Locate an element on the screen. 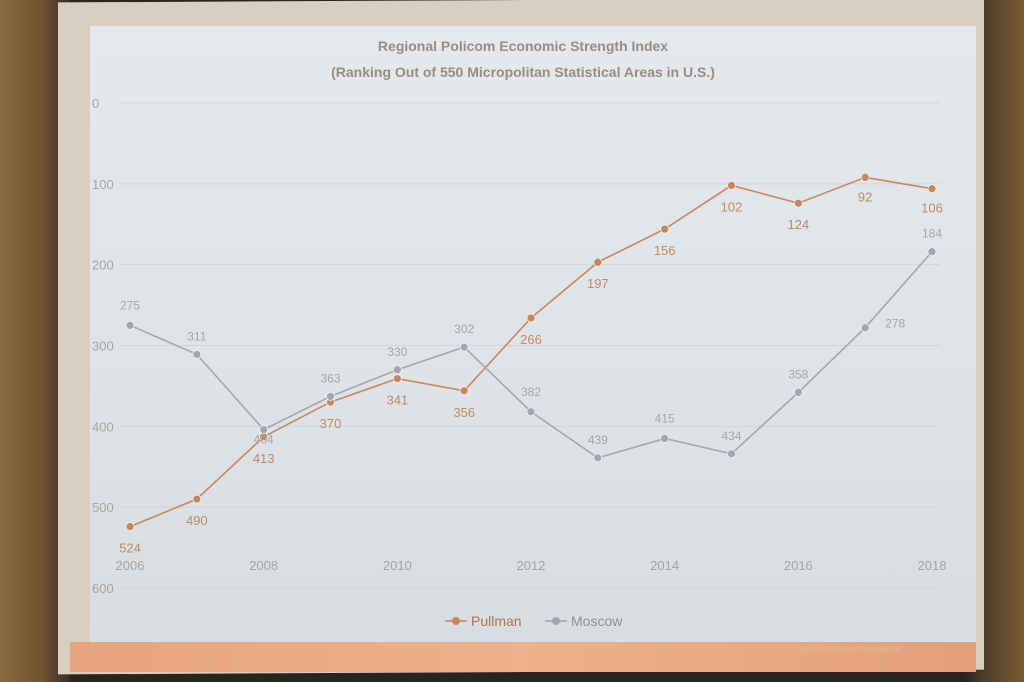 The height and width of the screenshot is (682, 1024). legend-label-pullman: Pullman is located at coordinates (496, 621).